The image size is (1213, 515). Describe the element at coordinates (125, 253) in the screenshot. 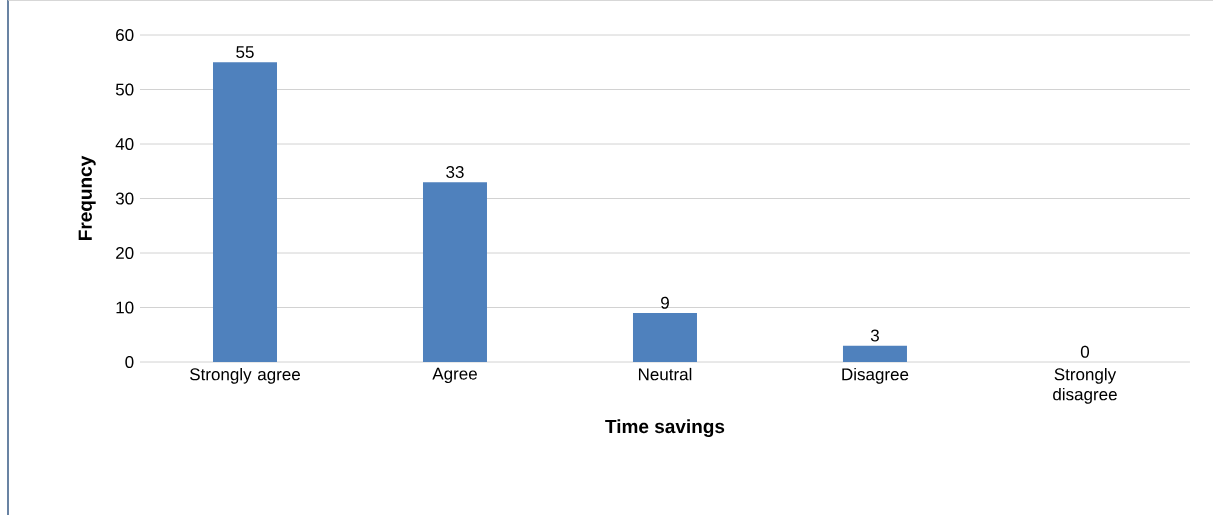

I see `y-tick-label: 20` at that location.